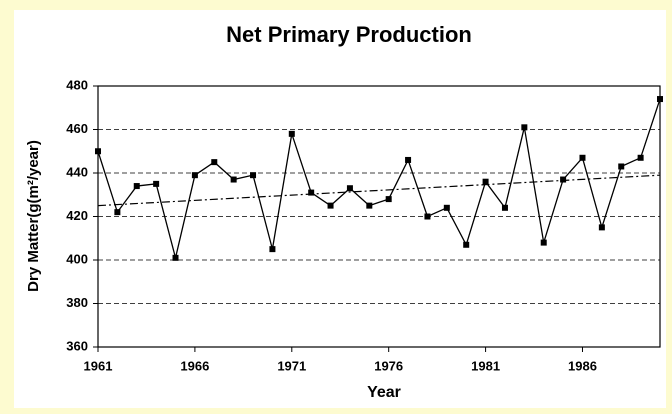  Describe the element at coordinates (77, 258) in the screenshot. I see `y-tick-label: 400` at that location.